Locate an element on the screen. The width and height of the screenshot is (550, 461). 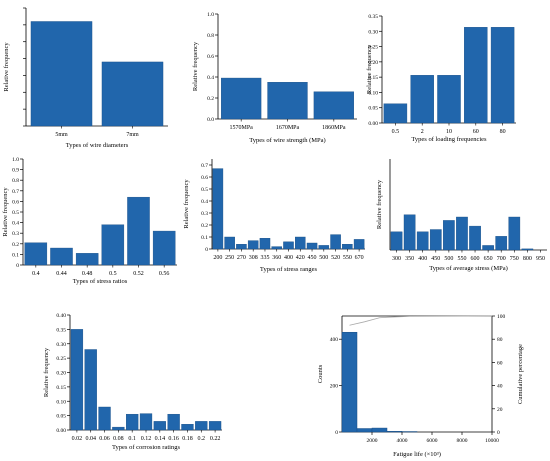
bar-0.1 is located at coordinates (132, 422).